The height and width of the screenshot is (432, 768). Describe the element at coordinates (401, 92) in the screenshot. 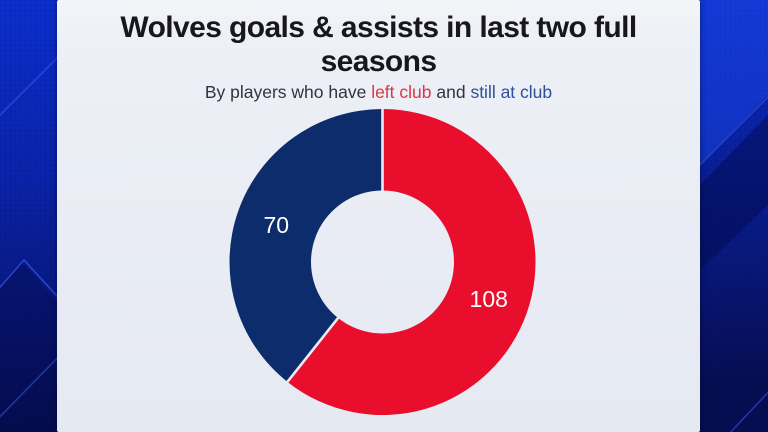

I see `subtitle-left-club-label: left club` at that location.